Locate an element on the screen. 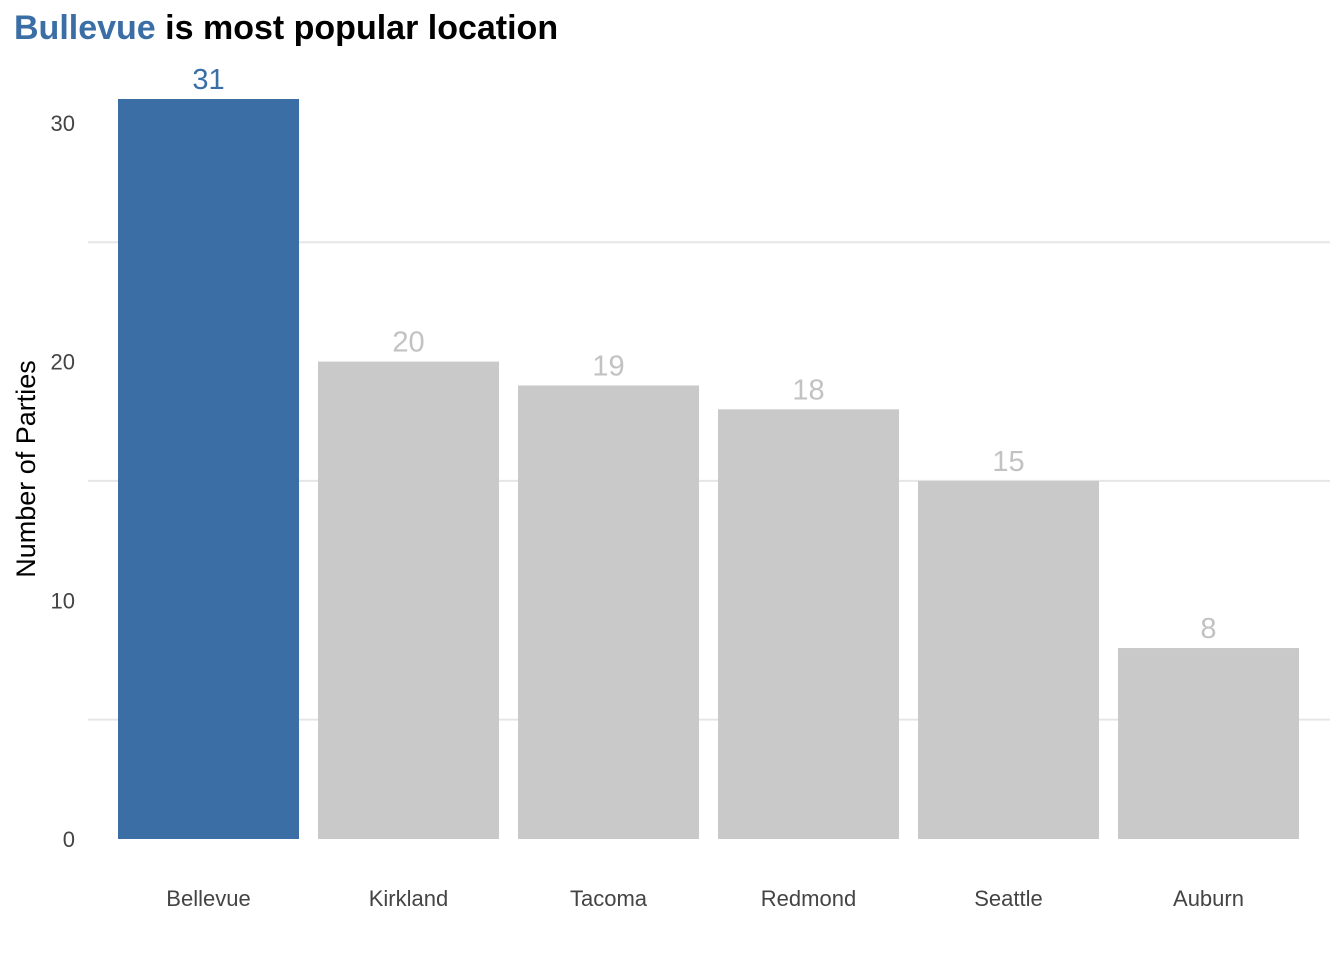  x-tick-label: Auburn is located at coordinates (1208, 898).